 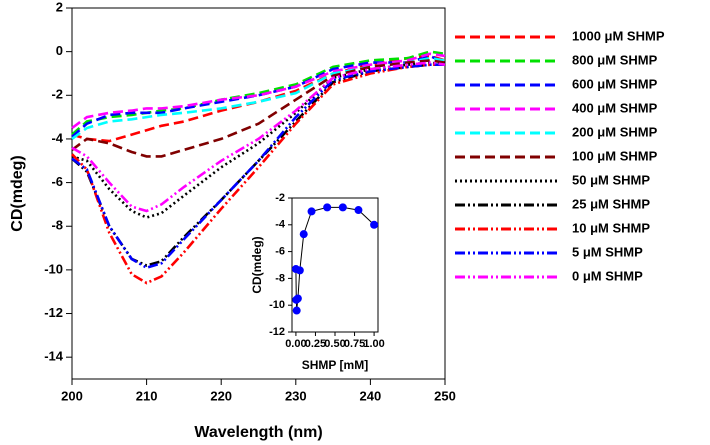 What do you see at coordinates (334, 344) in the screenshot?
I see `x-tick-label: 0.50` at bounding box center [334, 344].